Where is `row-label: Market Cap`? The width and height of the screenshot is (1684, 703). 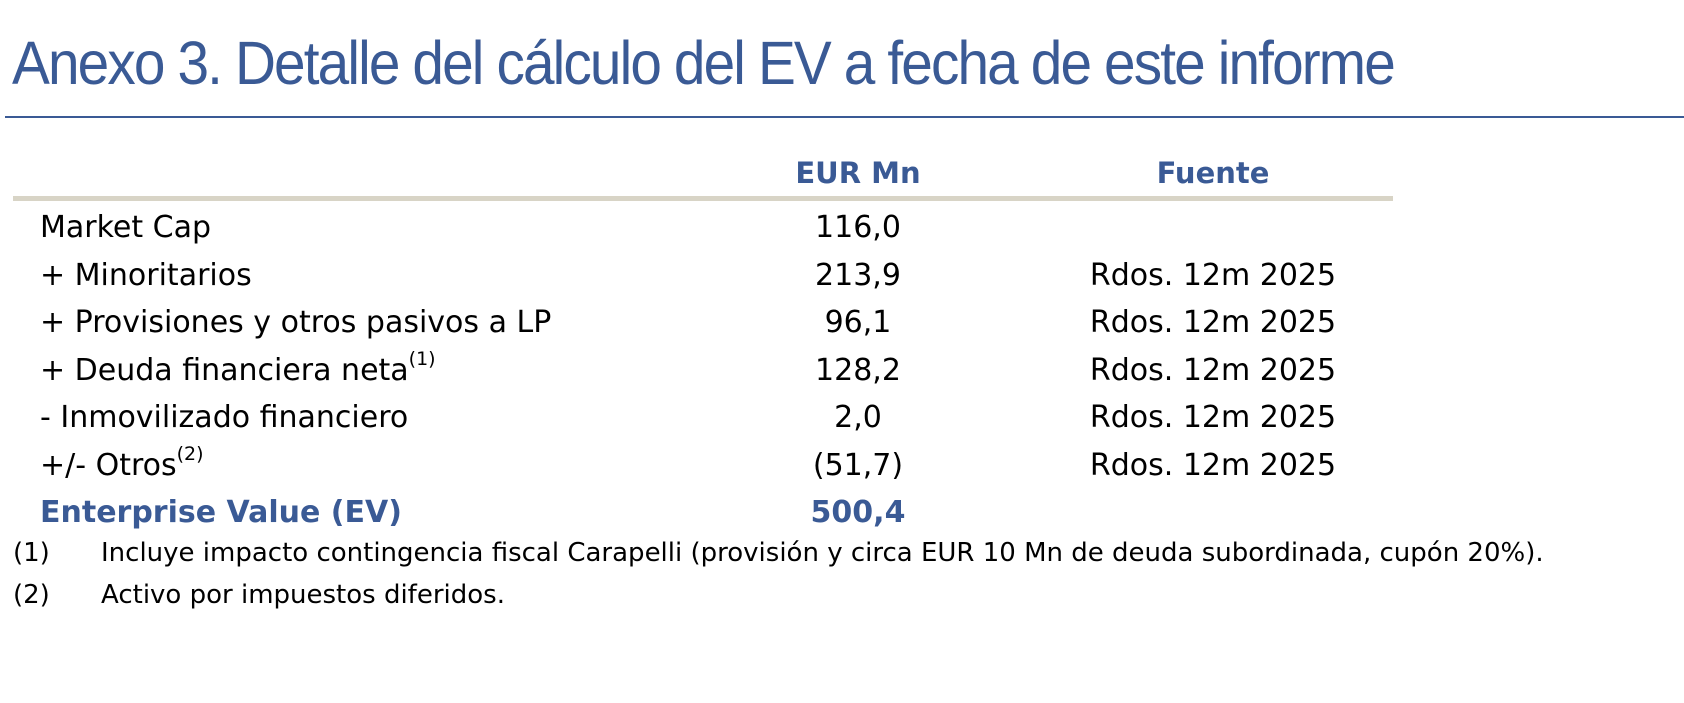
row-label: Market Cap is located at coordinates (125, 228).